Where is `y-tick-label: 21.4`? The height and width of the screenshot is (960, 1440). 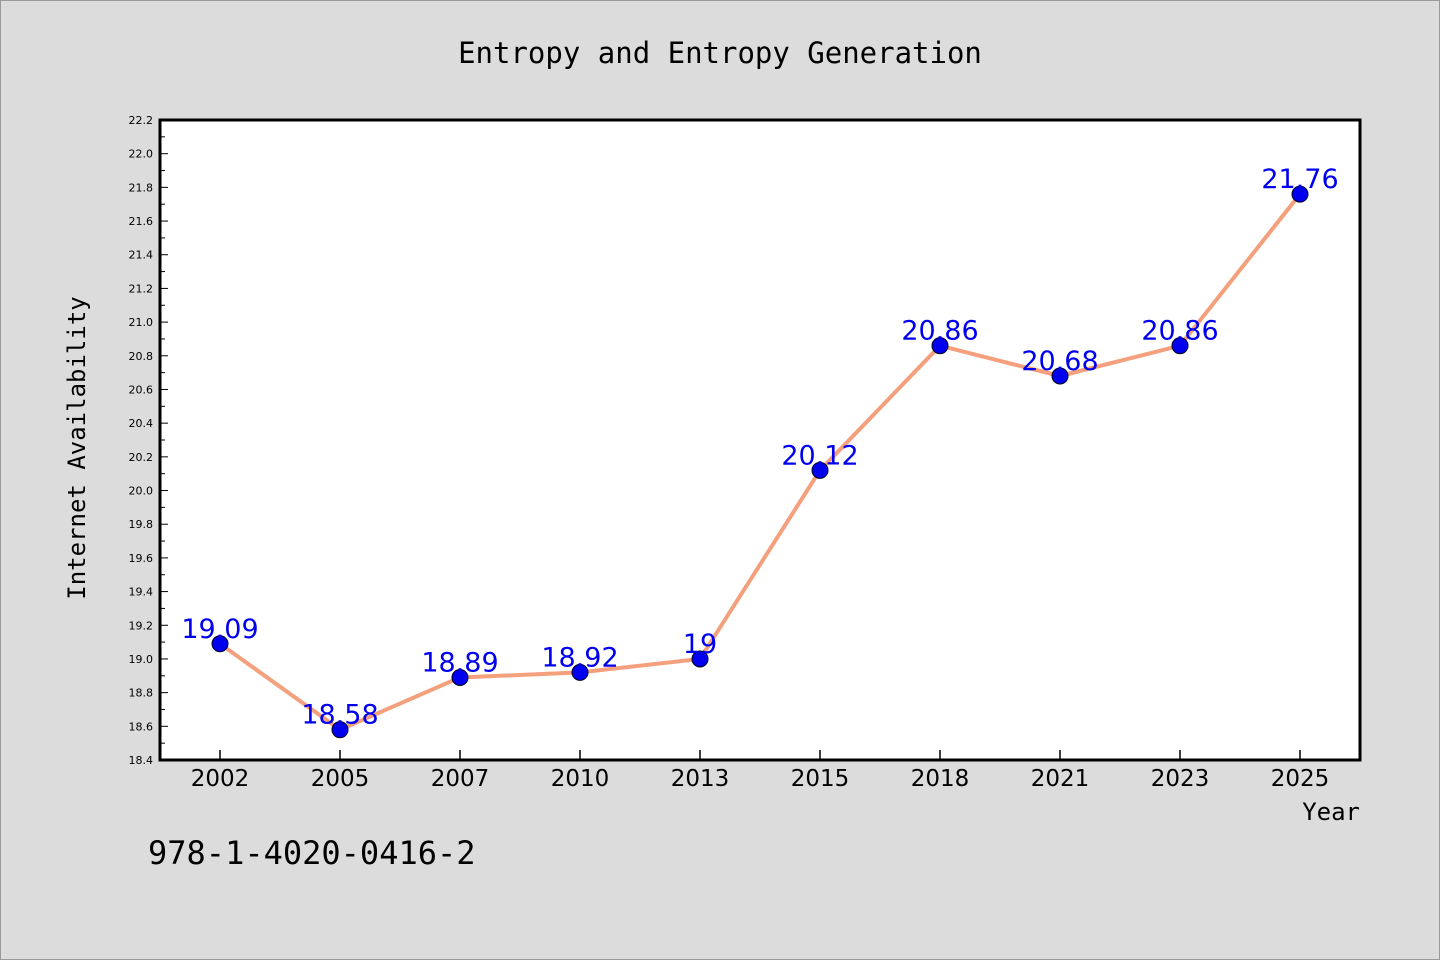
y-tick-label: 21.4 is located at coordinates (141, 255).